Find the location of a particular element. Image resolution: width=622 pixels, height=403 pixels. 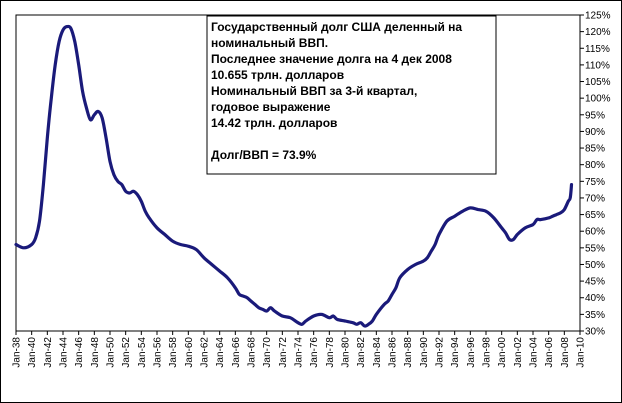

x-tick-label: Jan-82 is located at coordinates (361, 352).